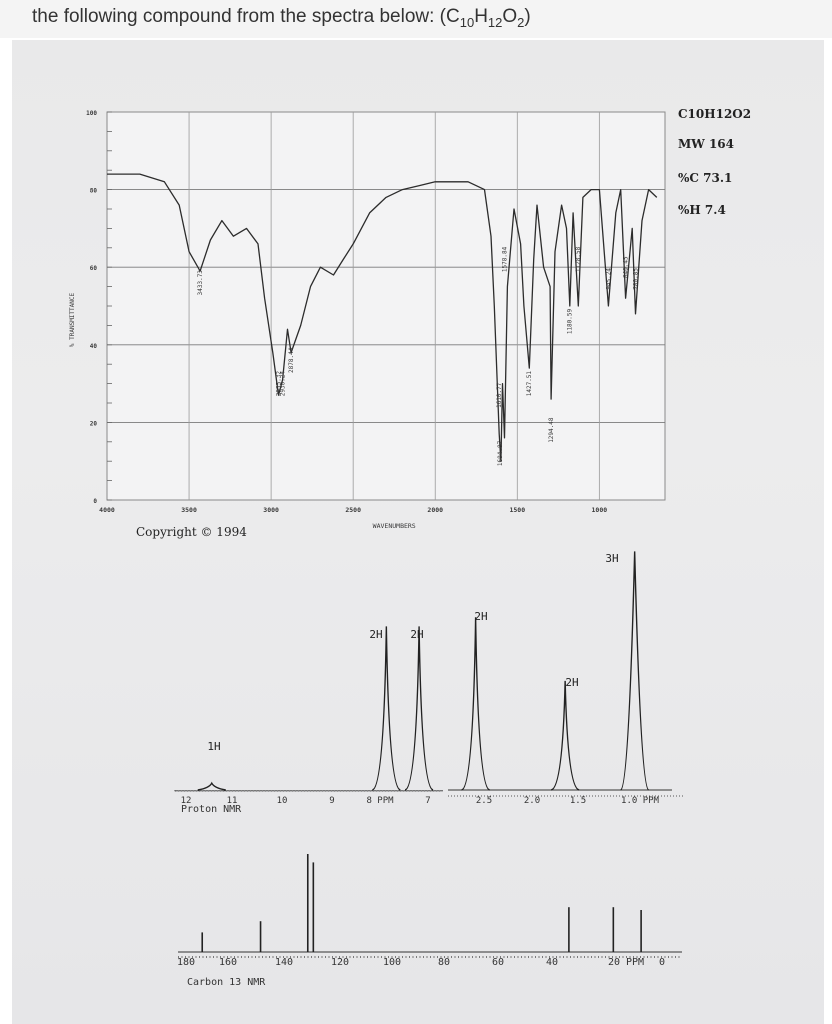 This screenshot has width=832, height=1024. I want to click on ir-x-tick-label: 4000, so click(107, 510).